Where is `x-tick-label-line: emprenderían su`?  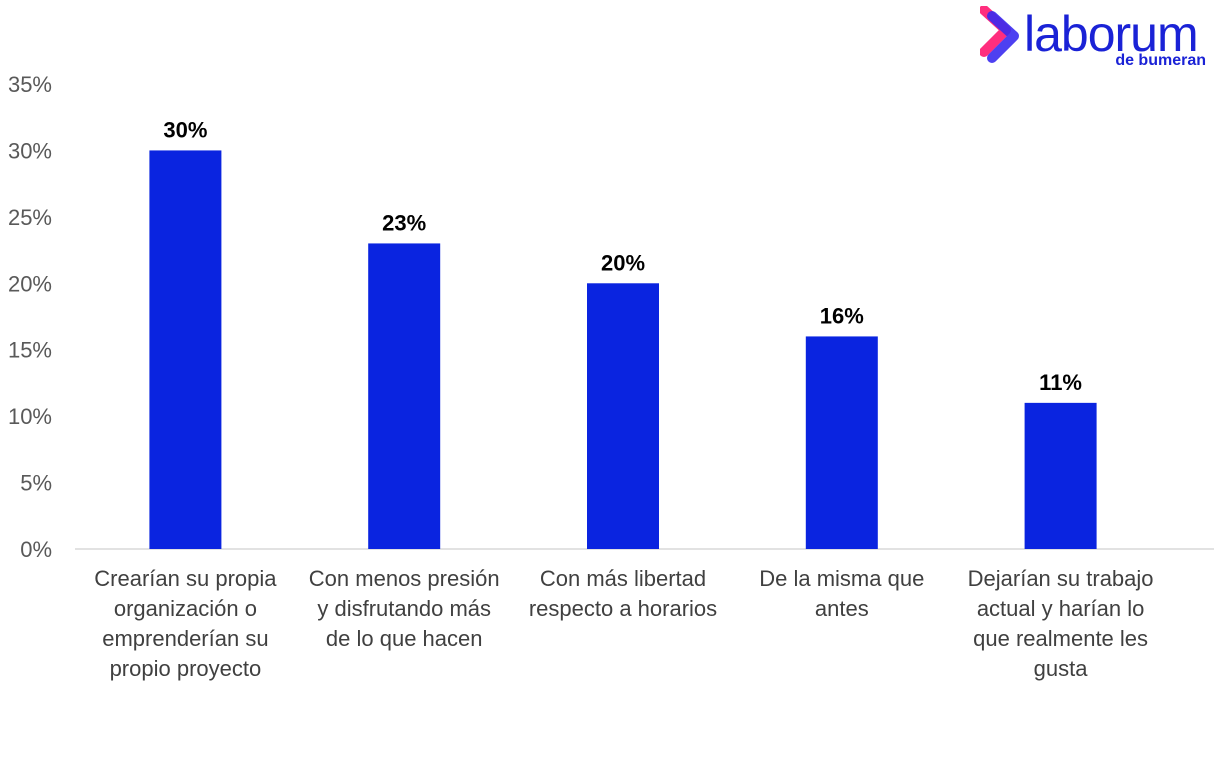
x-tick-label-line: emprenderían su is located at coordinates (185, 638).